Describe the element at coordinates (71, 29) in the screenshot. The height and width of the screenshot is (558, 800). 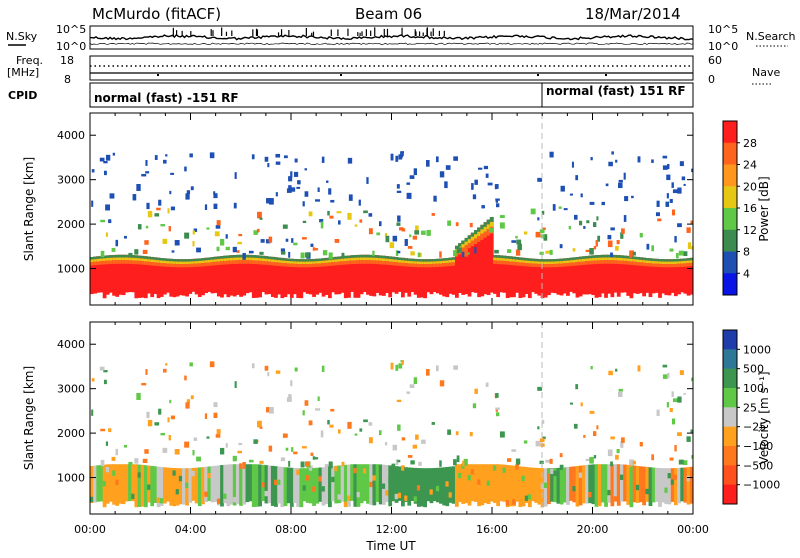
I see `noise-left-tick-top: 10^5` at that location.